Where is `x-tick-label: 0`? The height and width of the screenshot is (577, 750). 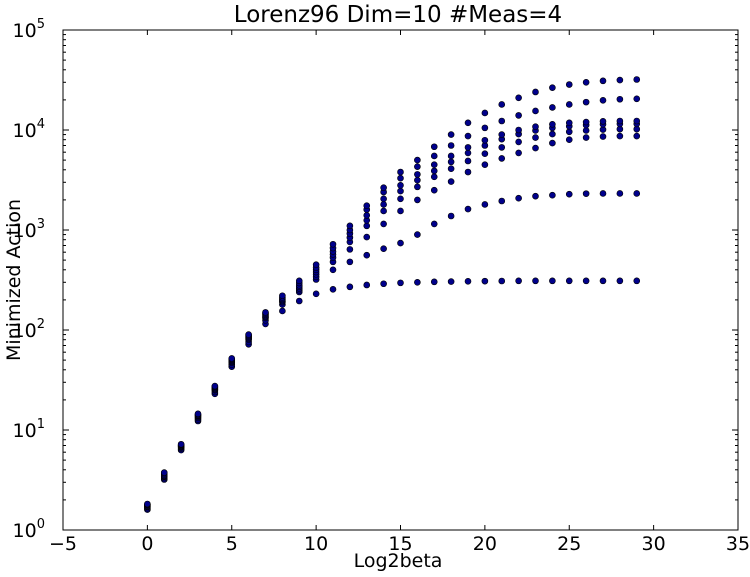 x-tick-label: 0 is located at coordinates (147, 544).